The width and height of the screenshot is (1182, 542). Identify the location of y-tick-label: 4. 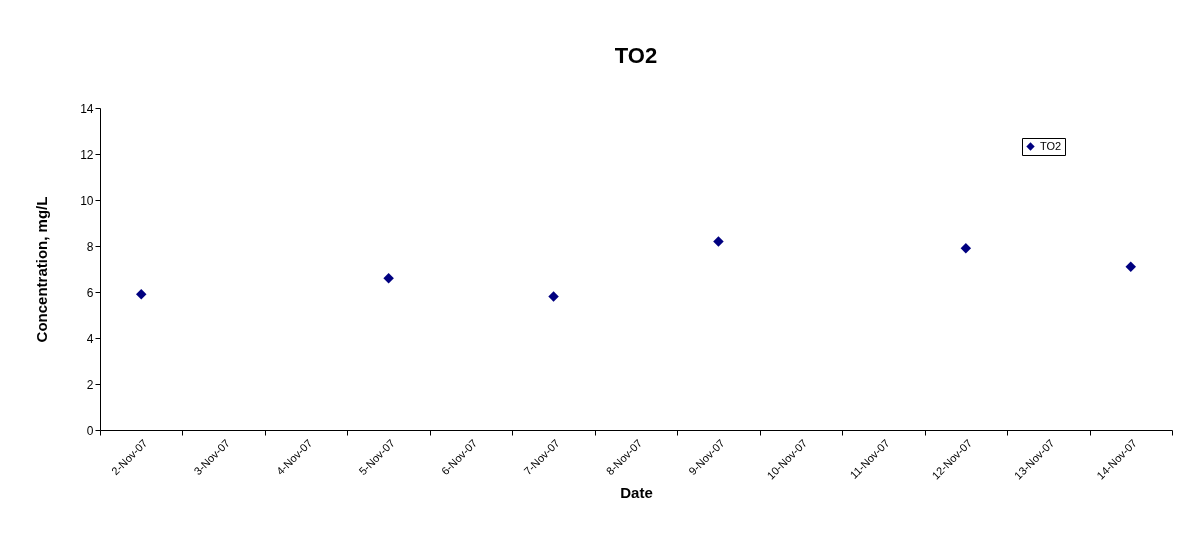
(90, 338).